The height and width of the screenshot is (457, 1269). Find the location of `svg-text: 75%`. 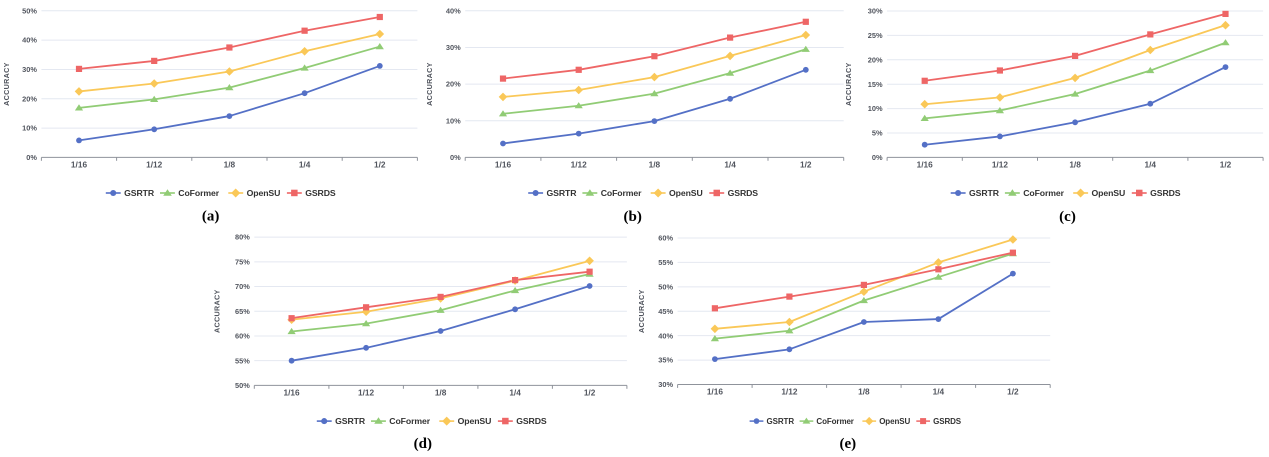

svg-text: 75% is located at coordinates (242, 261).